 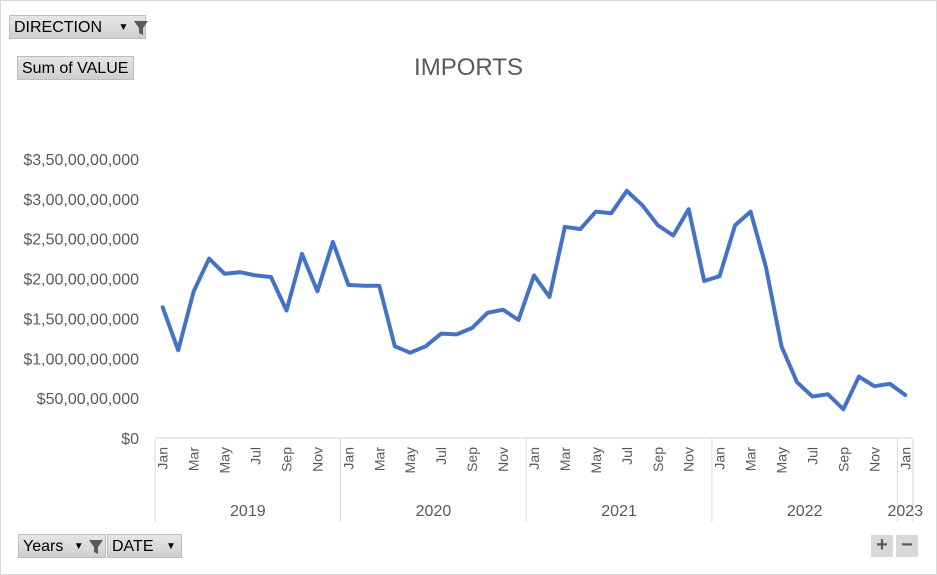 I want to click on collapse-field-button: −, so click(x=907, y=546).